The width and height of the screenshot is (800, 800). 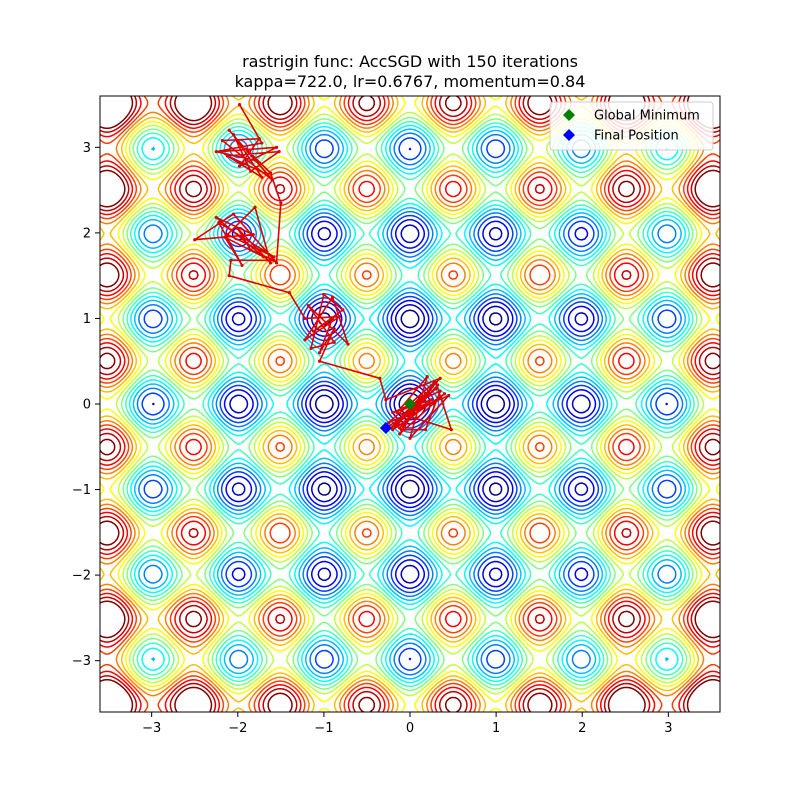 What do you see at coordinates (151, 728) in the screenshot?
I see `x-tick-label: −3` at bounding box center [151, 728].